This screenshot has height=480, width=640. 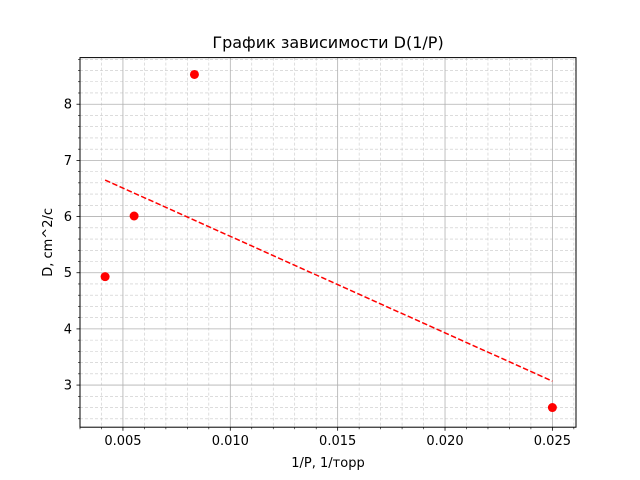 I want to click on x-tick-label: 0.025, so click(x=552, y=441).